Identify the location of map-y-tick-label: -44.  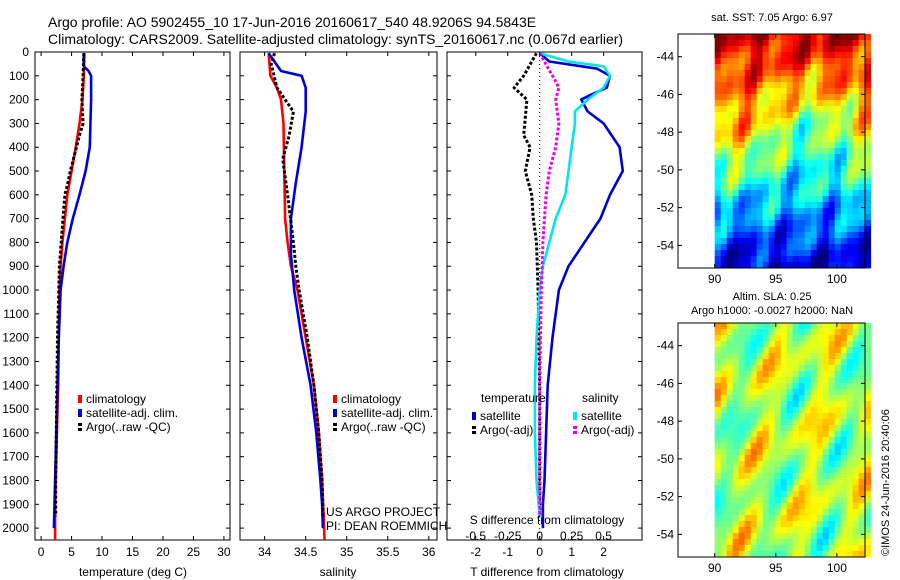
(666, 57).